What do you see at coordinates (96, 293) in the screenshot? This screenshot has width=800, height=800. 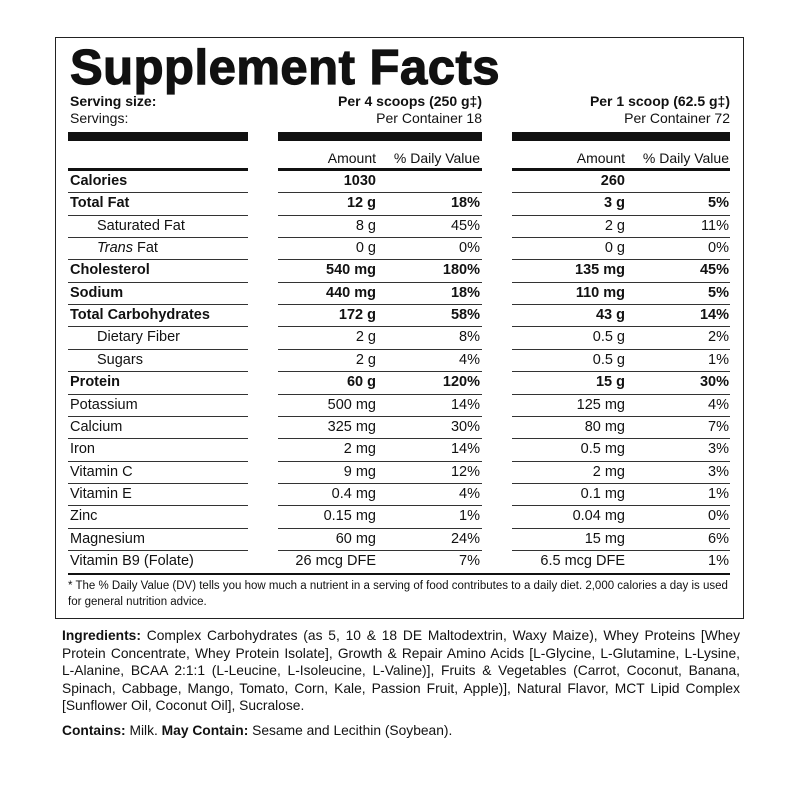 I see `nutrient-name: Sodium` at bounding box center [96, 293].